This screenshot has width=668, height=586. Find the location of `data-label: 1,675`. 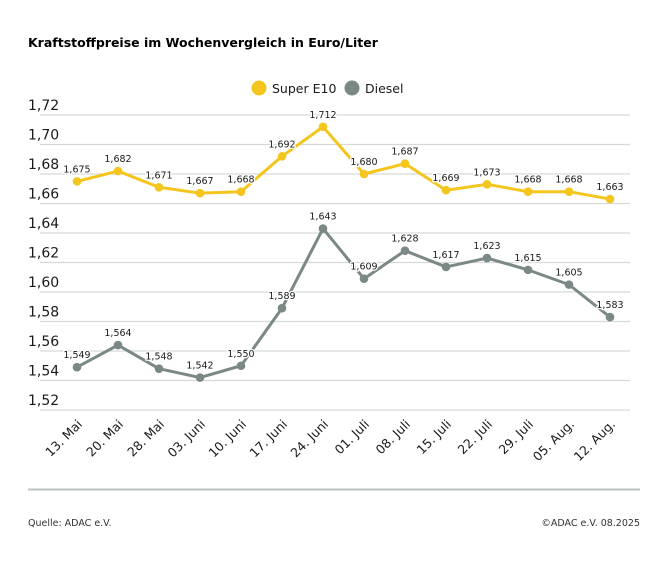

data-label: 1,675 is located at coordinates (76, 169).